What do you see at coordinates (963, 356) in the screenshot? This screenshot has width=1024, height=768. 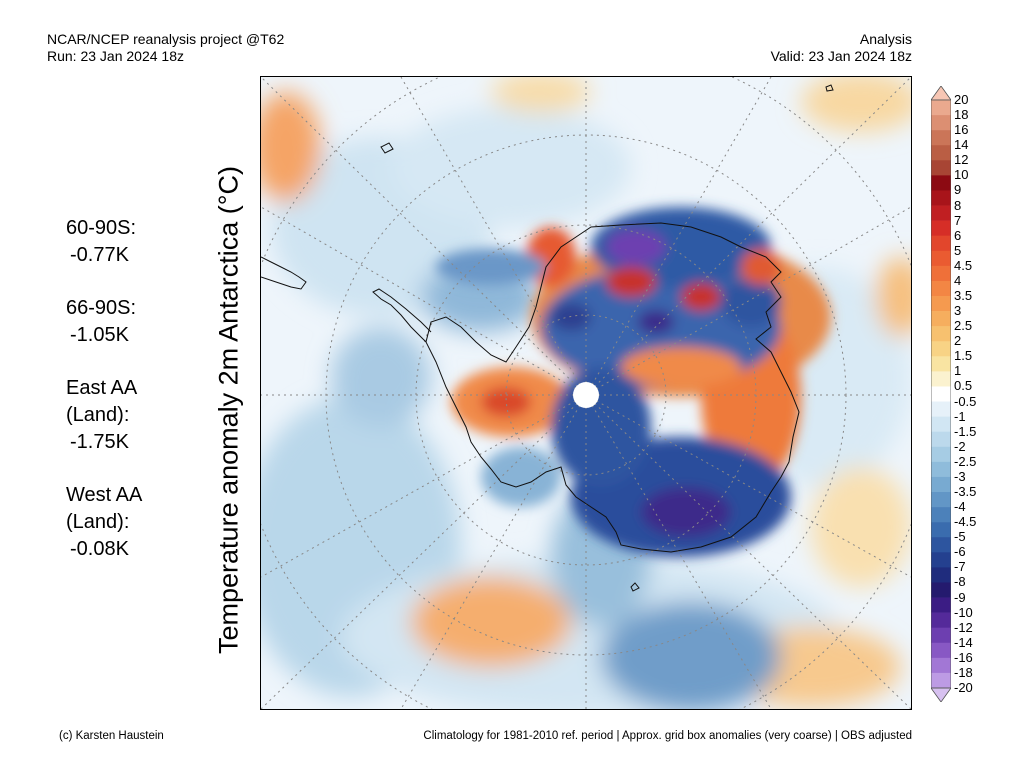 I see `colorbar-tick-label: 1.5` at bounding box center [963, 356].